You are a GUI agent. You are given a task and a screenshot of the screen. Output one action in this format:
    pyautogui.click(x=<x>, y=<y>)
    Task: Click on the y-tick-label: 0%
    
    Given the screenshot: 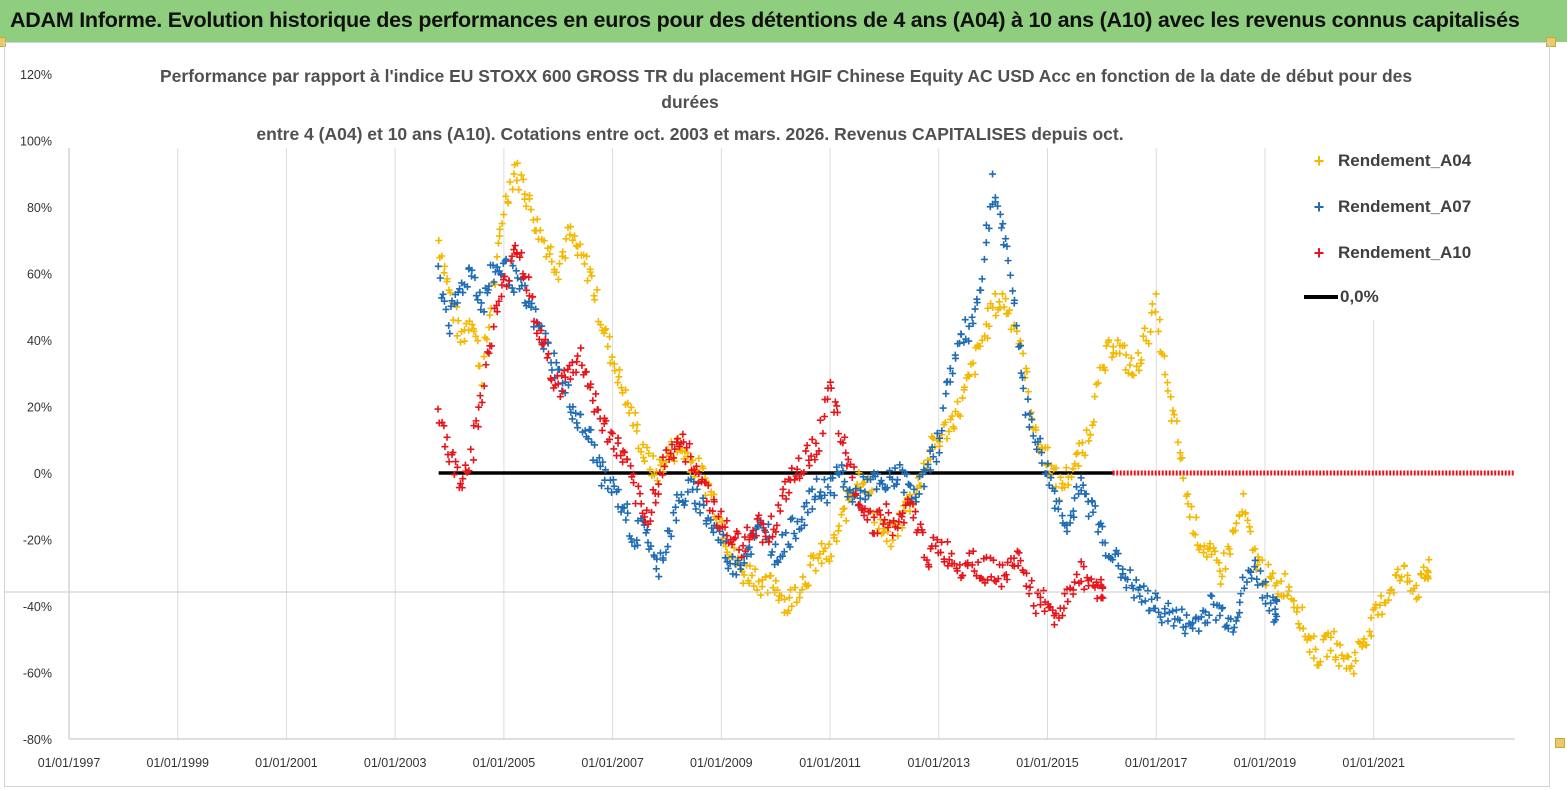 What is the action you would take?
    pyautogui.click(x=43, y=474)
    